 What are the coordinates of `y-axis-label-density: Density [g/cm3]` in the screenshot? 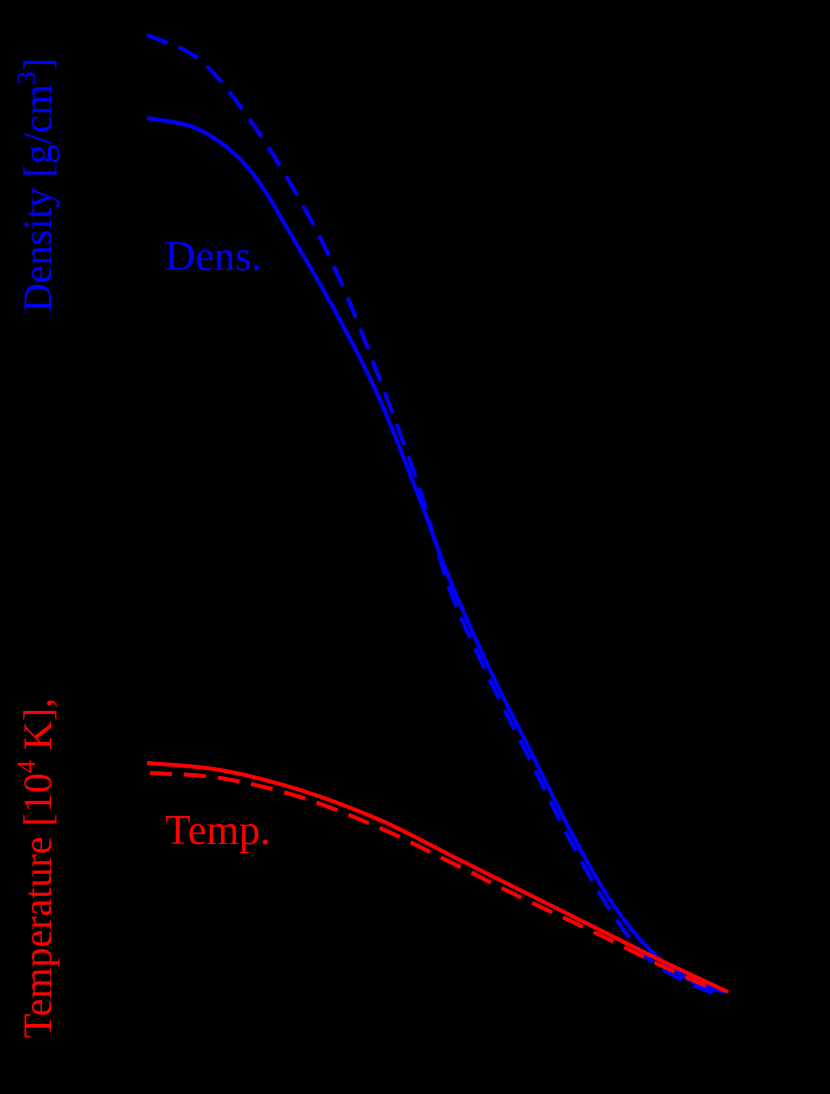 It's located at (36, 184).